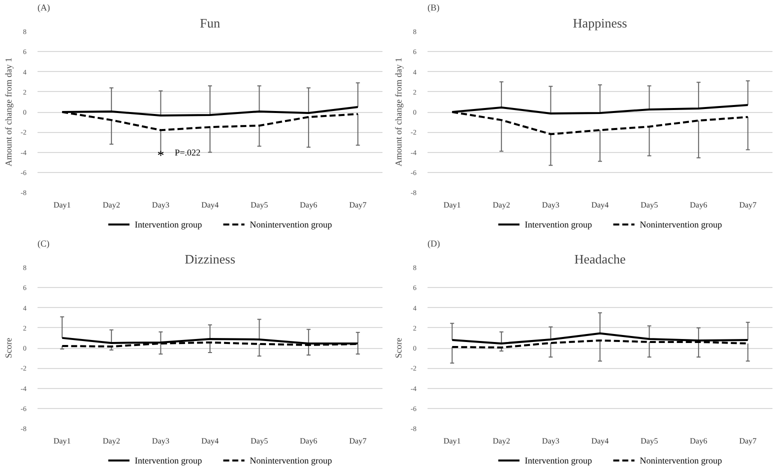 This screenshot has width=780, height=473. Describe the element at coordinates (44, 7) in the screenshot. I see `text: (A)` at that location.